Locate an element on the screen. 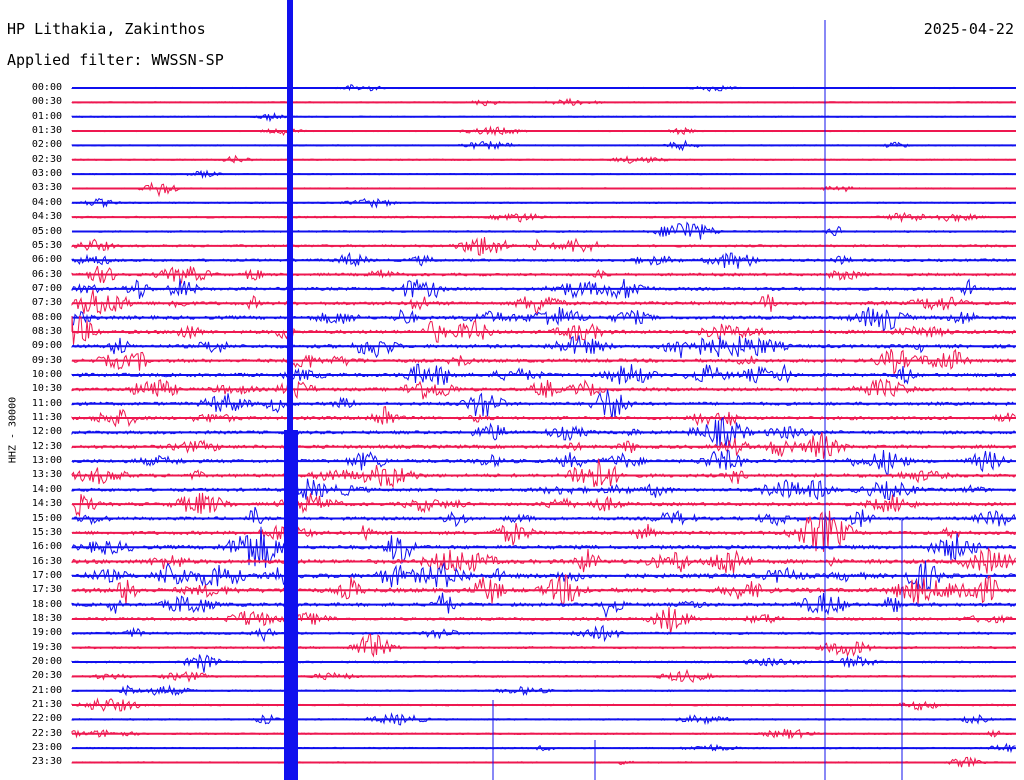 The height and width of the screenshot is (780, 1024). event-spike is located at coordinates (290, 390).